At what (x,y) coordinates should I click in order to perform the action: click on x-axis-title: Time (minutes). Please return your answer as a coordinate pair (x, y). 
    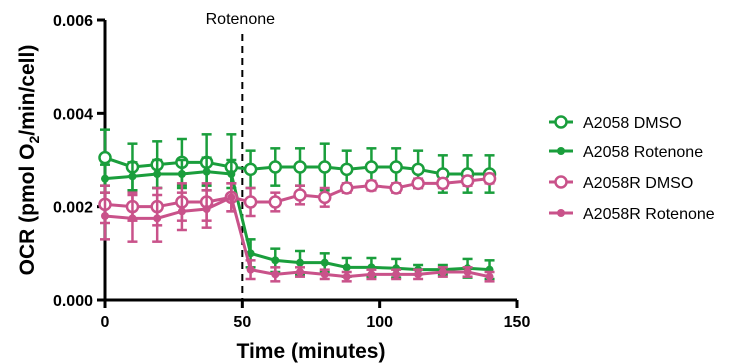
    Looking at the image, I should click on (311, 351).